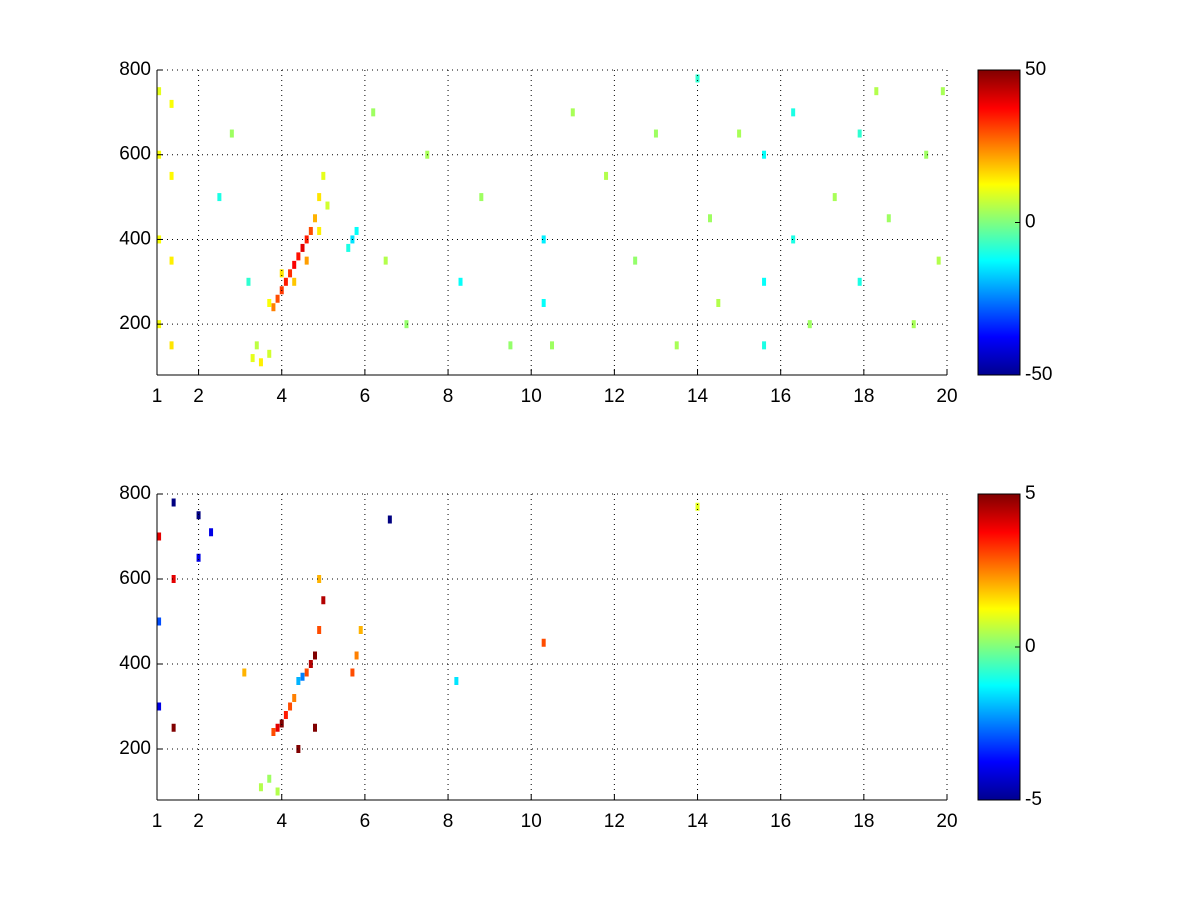 The height and width of the screenshot is (900, 1200). Describe the element at coordinates (1030, 222) in the screenshot. I see `colorbar-tick-label: 0` at that location.